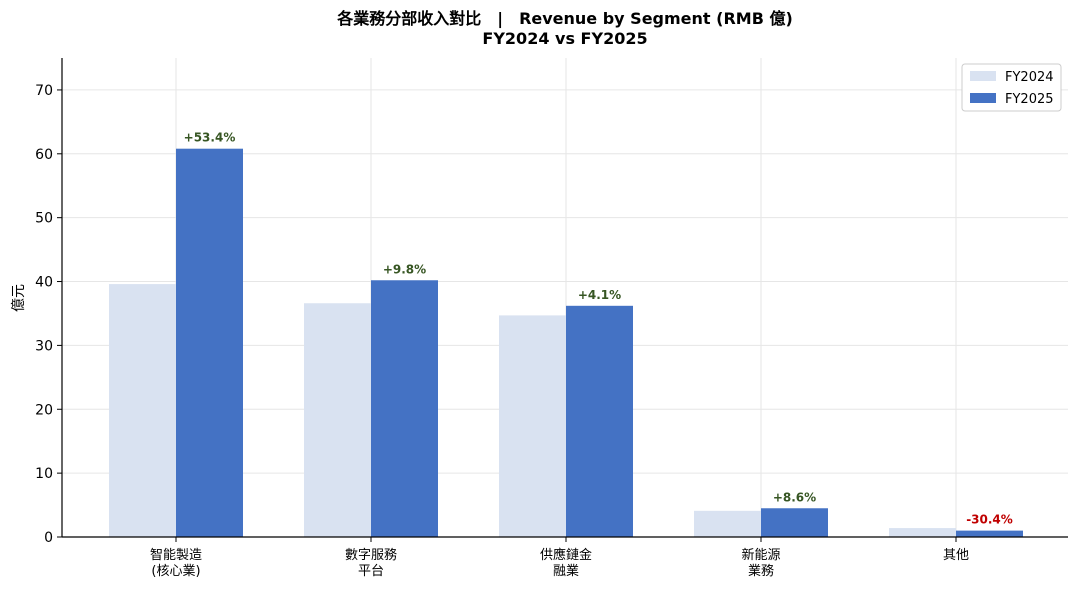 The height and width of the screenshot is (589, 1080). Describe the element at coordinates (404, 269) in the screenshot. I see `growth-label-1: +9.8%` at that location.